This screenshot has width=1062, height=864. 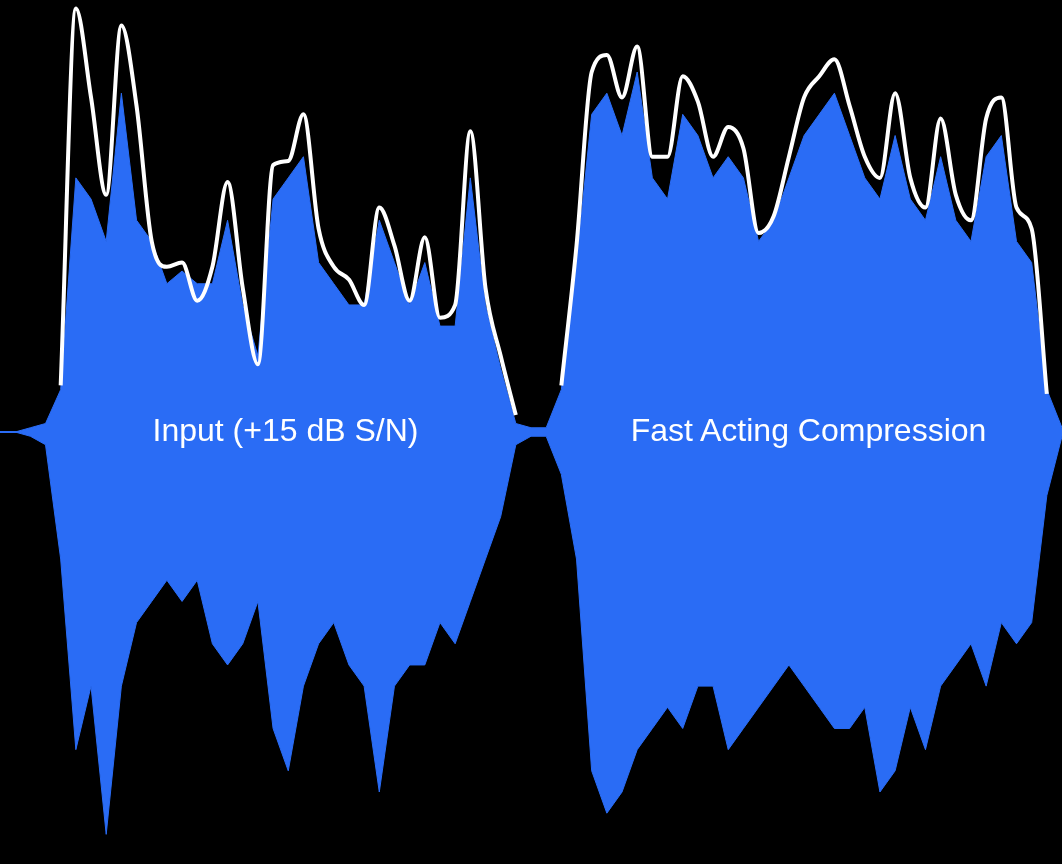 What do you see at coordinates (285, 429) in the screenshot?
I see `annotation: Input (+15 dB S/N)` at bounding box center [285, 429].